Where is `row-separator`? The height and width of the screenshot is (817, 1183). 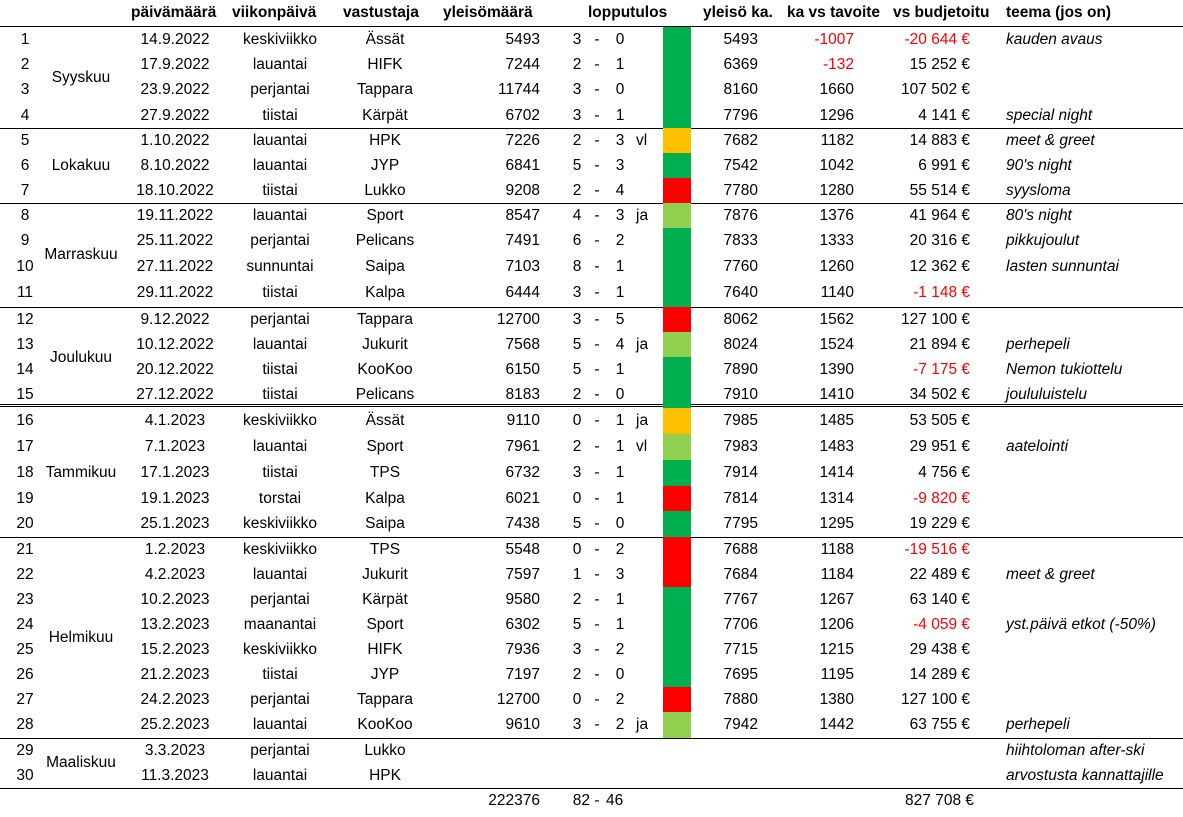
row-separator is located at coordinates (591, 307).